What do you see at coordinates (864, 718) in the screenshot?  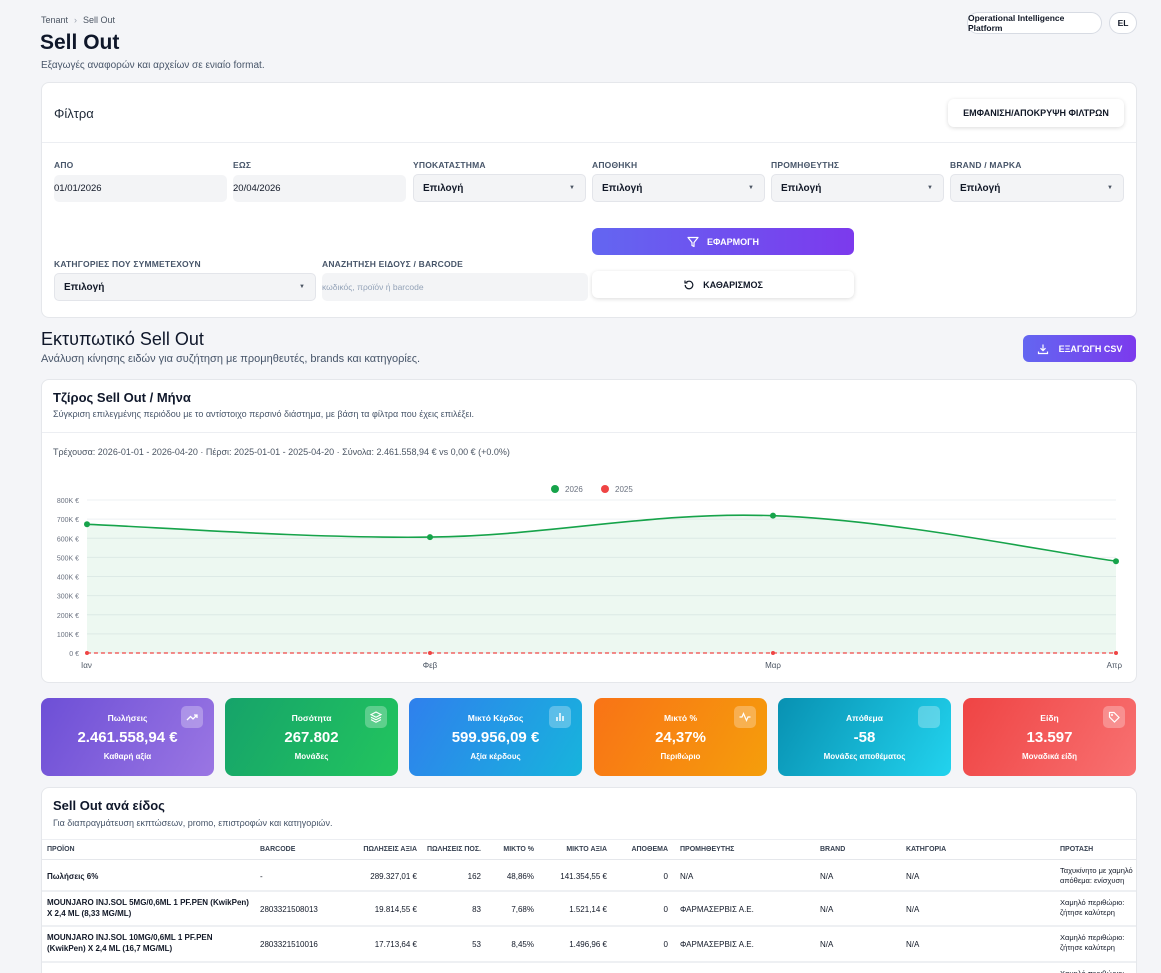 I see `kpi-label: Απόθεμα` at bounding box center [864, 718].